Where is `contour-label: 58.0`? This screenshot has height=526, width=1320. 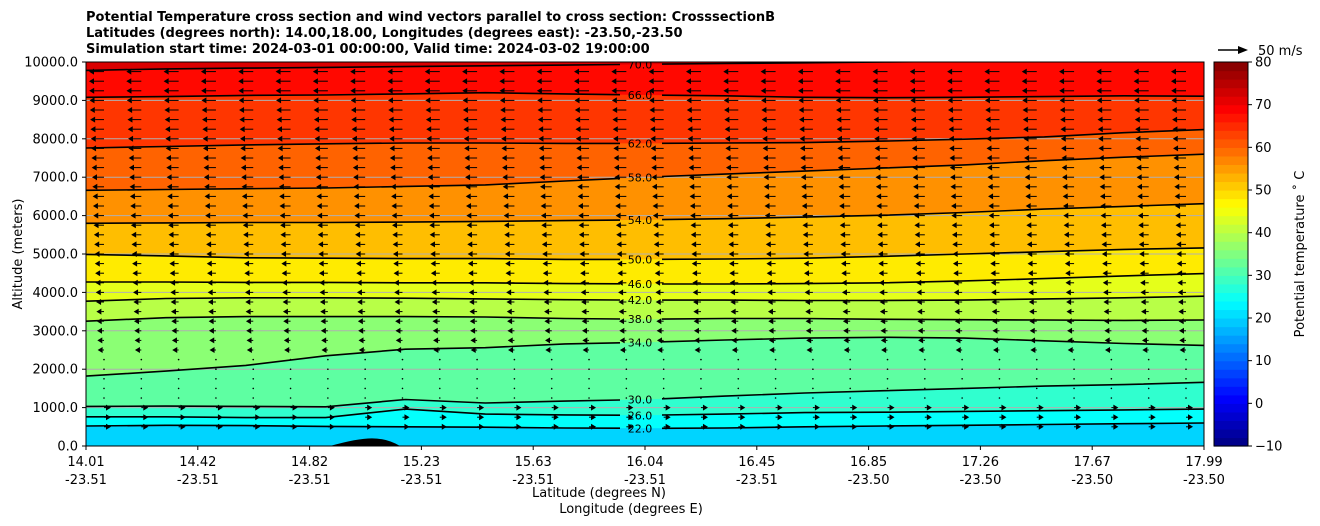
contour-label: 58.0 is located at coordinates (640, 177).